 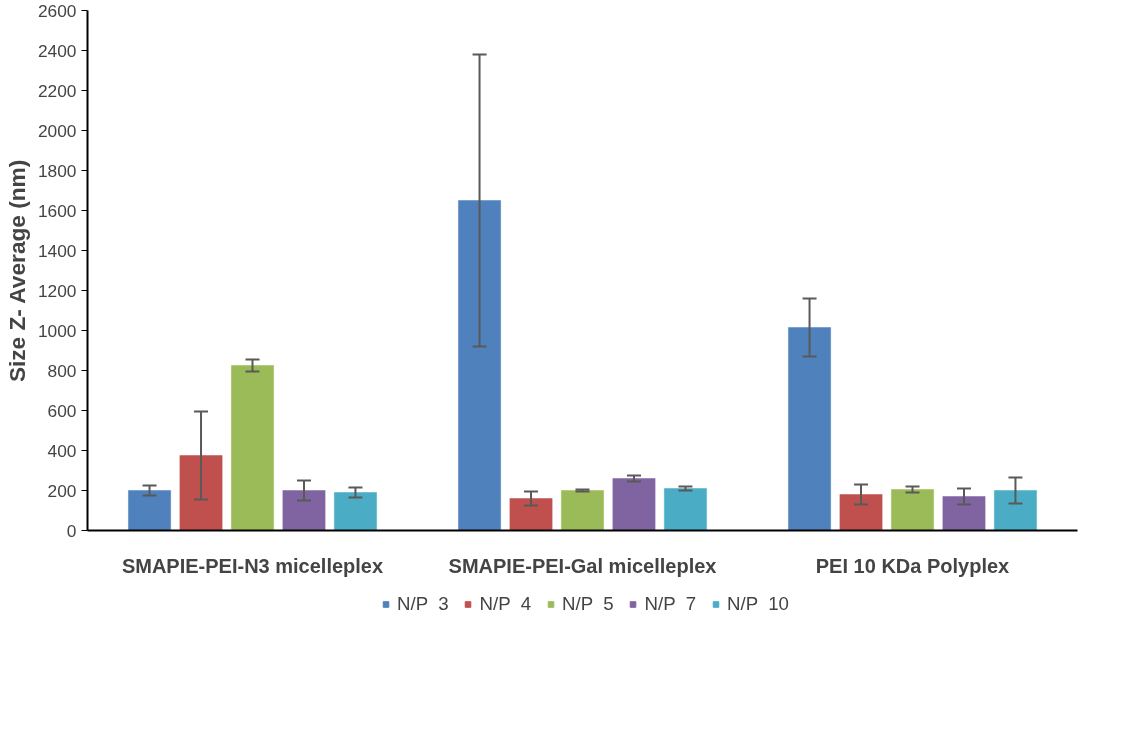 What do you see at coordinates (57, 250) in the screenshot?
I see `y-tick-label: 1400` at bounding box center [57, 250].